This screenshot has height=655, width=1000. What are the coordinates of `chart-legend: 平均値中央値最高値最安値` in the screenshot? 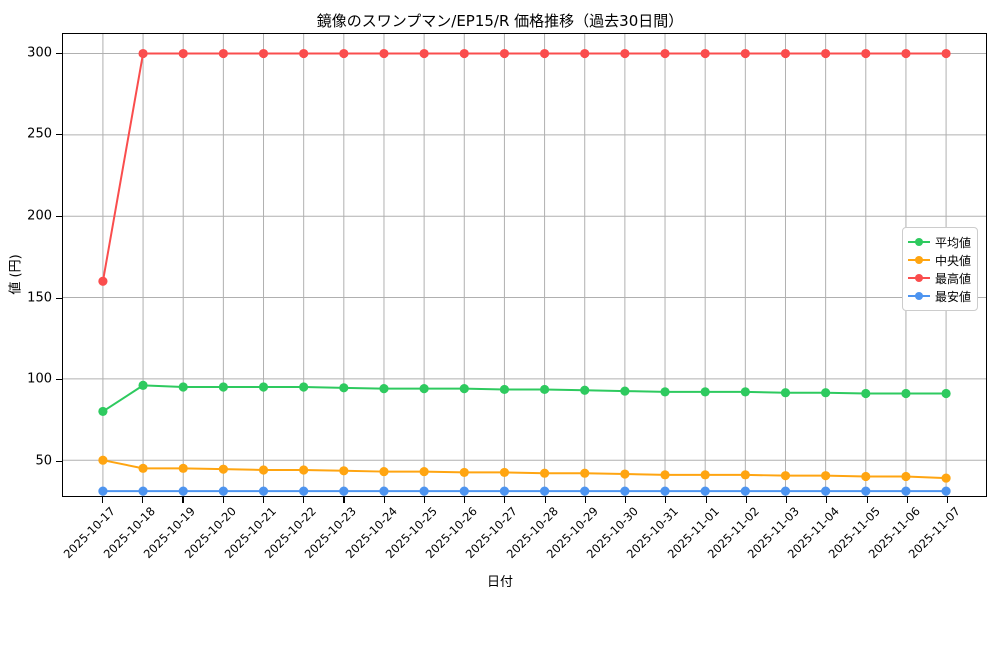 It's located at (940, 269).